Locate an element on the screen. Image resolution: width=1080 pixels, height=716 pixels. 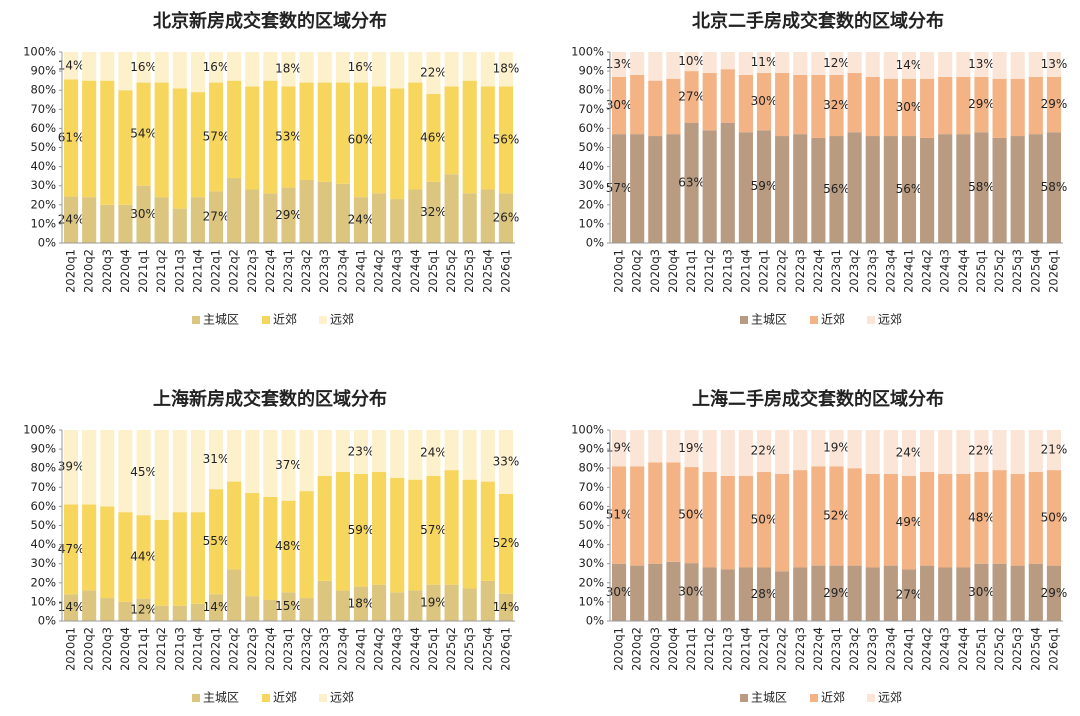
data-label: 23% is located at coordinates (361, 451).